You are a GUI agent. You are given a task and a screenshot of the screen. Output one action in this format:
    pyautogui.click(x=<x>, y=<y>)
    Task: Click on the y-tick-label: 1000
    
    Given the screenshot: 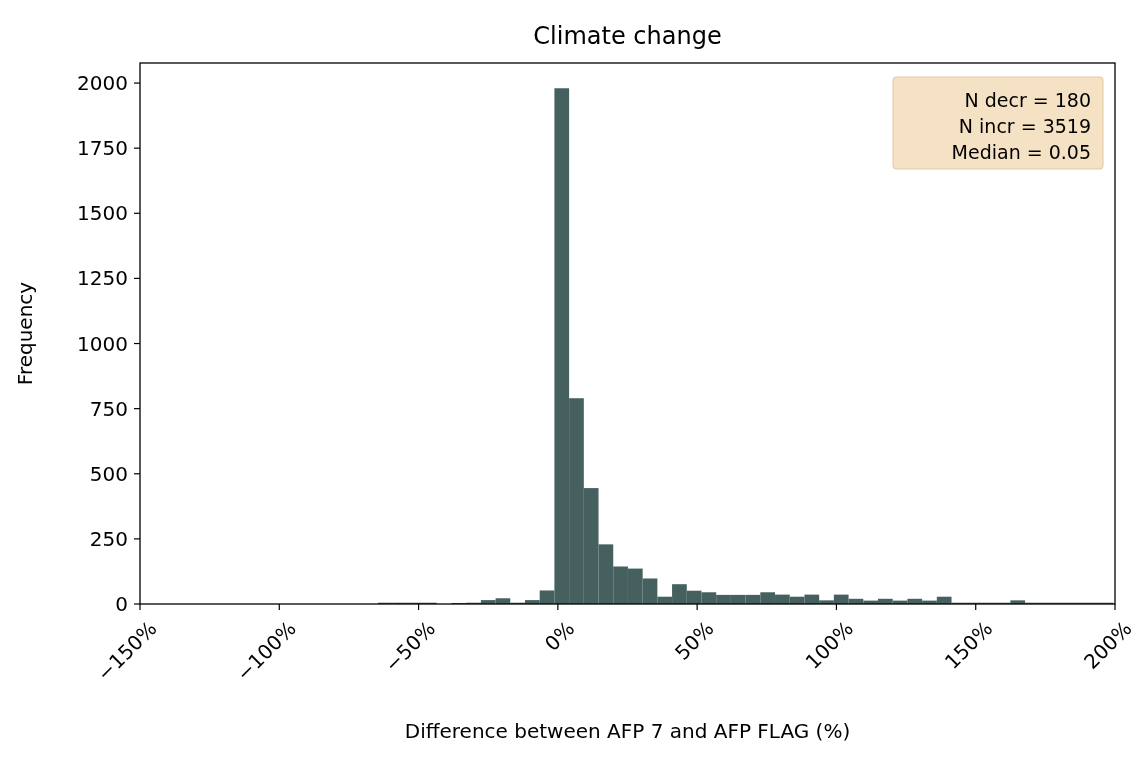 What is the action you would take?
    pyautogui.click(x=102, y=343)
    